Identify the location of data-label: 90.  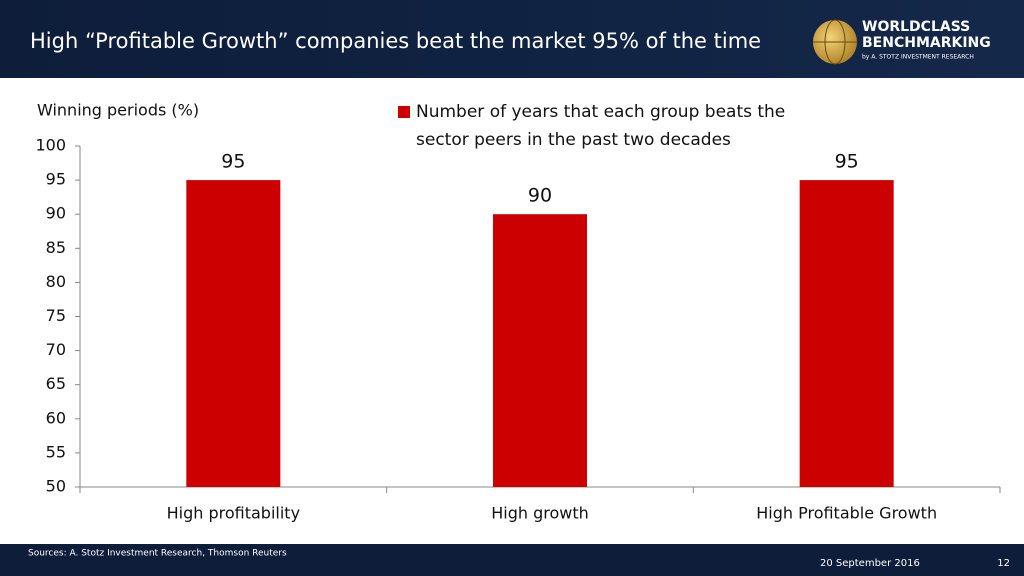
(540, 196).